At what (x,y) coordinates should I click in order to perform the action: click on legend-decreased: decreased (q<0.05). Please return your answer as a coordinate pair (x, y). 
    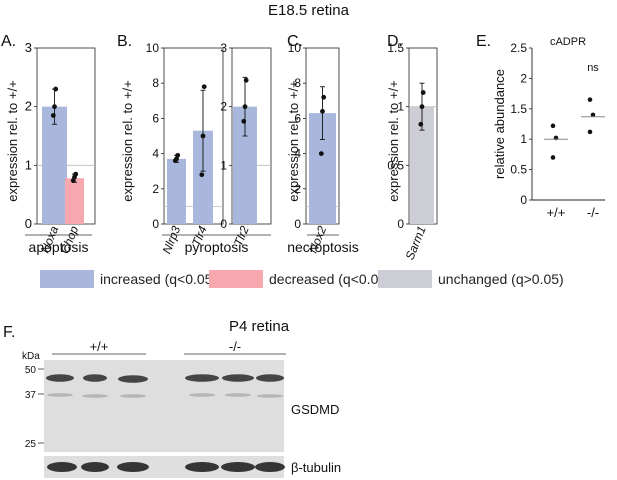
    Looking at the image, I should click on (300, 279).